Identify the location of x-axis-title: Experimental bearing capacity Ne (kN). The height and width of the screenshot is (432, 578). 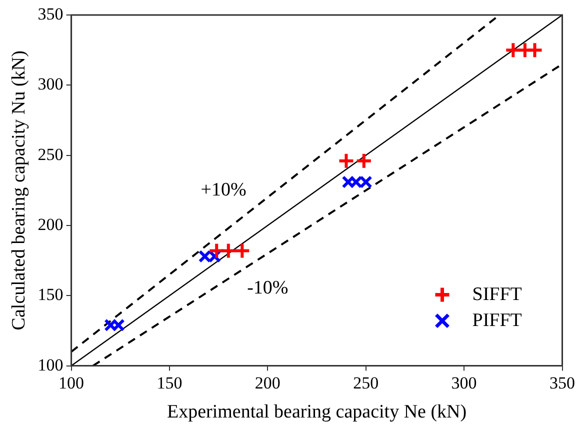
(316, 412).